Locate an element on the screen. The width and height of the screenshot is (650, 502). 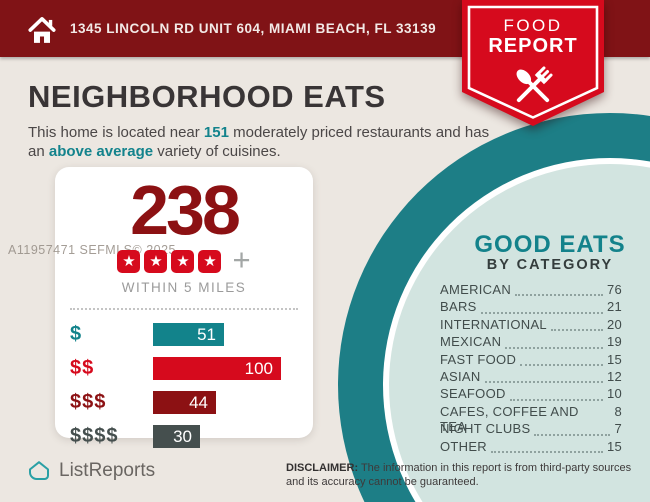
price-bar: 100 is located at coordinates (217, 369).